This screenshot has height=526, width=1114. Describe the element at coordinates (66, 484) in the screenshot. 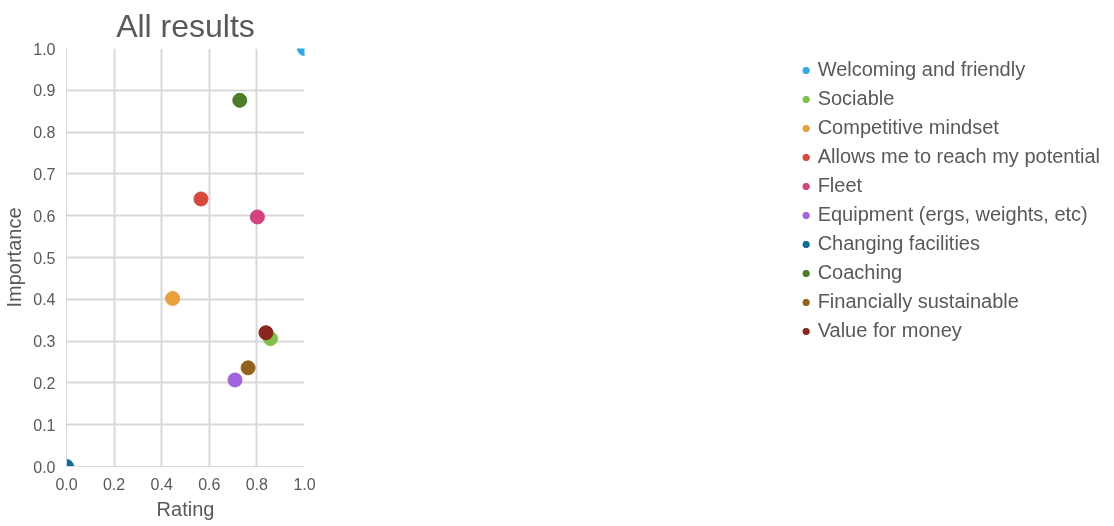

I see `x-tick-label: 0.0` at that location.